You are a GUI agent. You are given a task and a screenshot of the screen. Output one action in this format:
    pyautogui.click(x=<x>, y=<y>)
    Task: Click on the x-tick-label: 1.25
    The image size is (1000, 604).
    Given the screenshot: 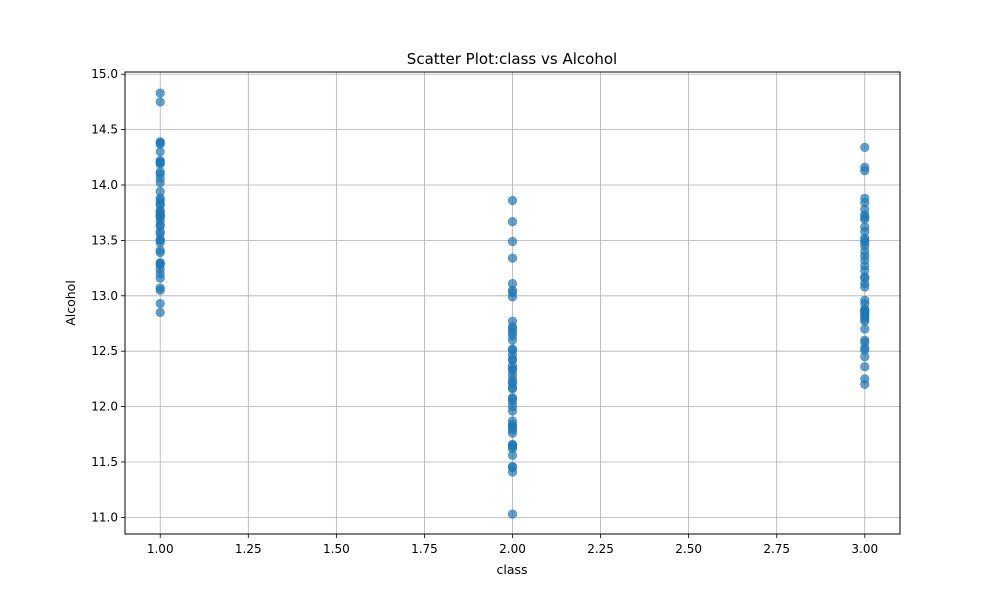 What is the action you would take?
    pyautogui.click(x=248, y=549)
    